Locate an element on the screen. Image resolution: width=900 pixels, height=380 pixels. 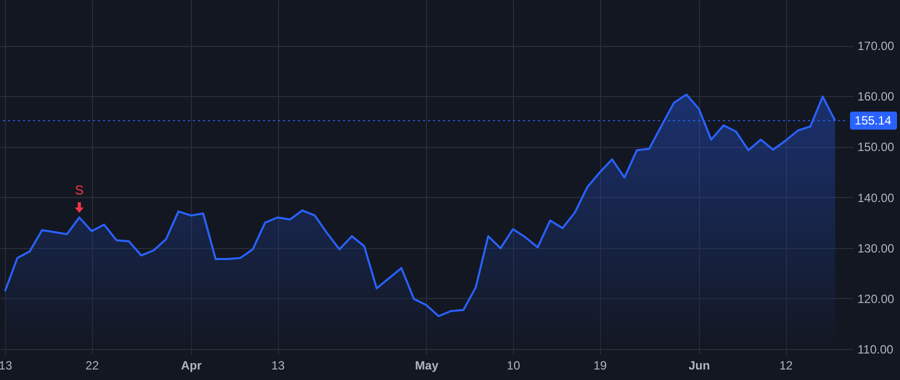
x-tick-label: Apr is located at coordinates (191, 365).